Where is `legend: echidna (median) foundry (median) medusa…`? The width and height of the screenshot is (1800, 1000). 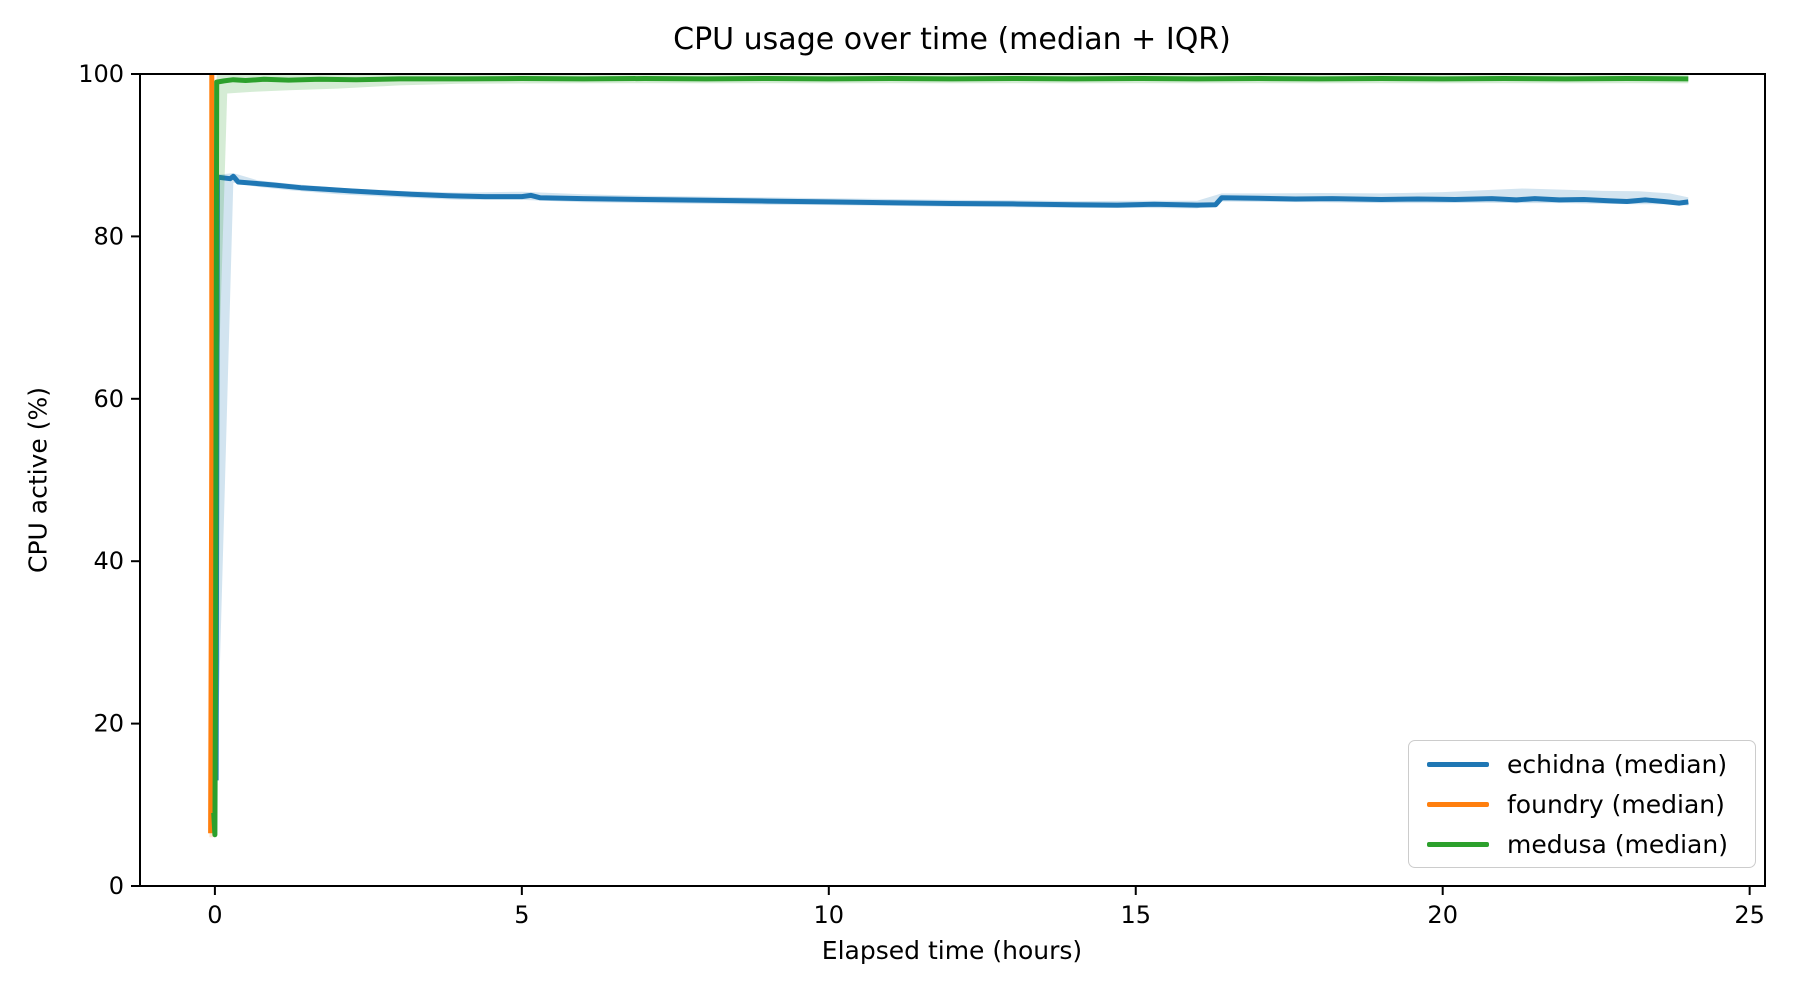 legend: echidna (median) foundry (median) medusa… is located at coordinates (1582, 804).